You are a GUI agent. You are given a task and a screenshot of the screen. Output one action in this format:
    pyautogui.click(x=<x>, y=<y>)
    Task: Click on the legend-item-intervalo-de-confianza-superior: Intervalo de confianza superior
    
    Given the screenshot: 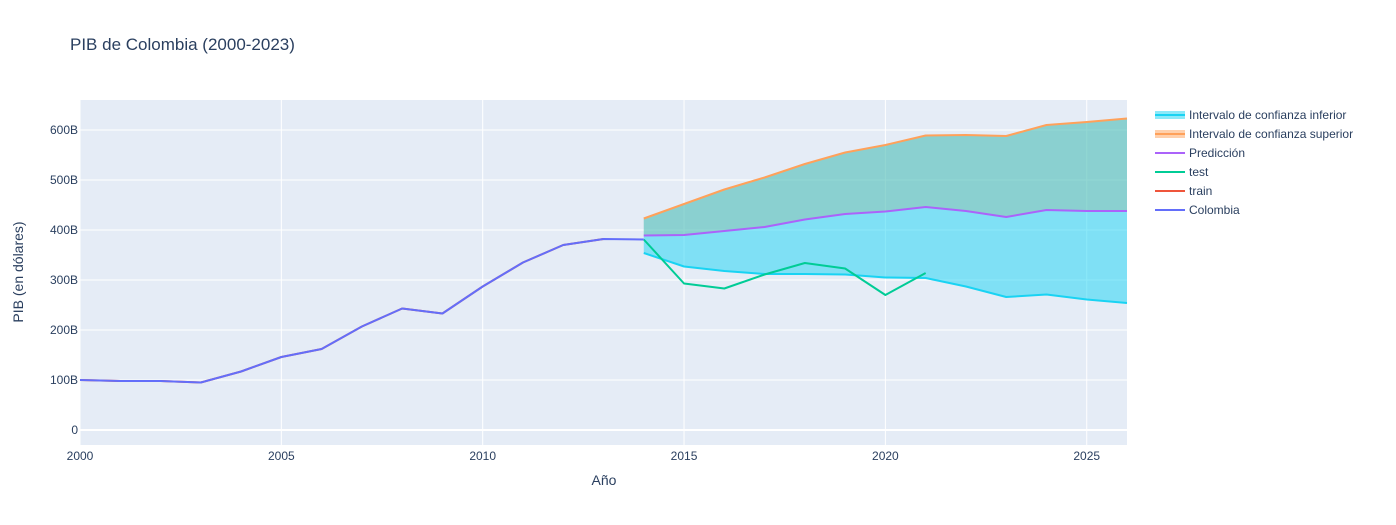 What is the action you would take?
    pyautogui.click(x=1254, y=134)
    